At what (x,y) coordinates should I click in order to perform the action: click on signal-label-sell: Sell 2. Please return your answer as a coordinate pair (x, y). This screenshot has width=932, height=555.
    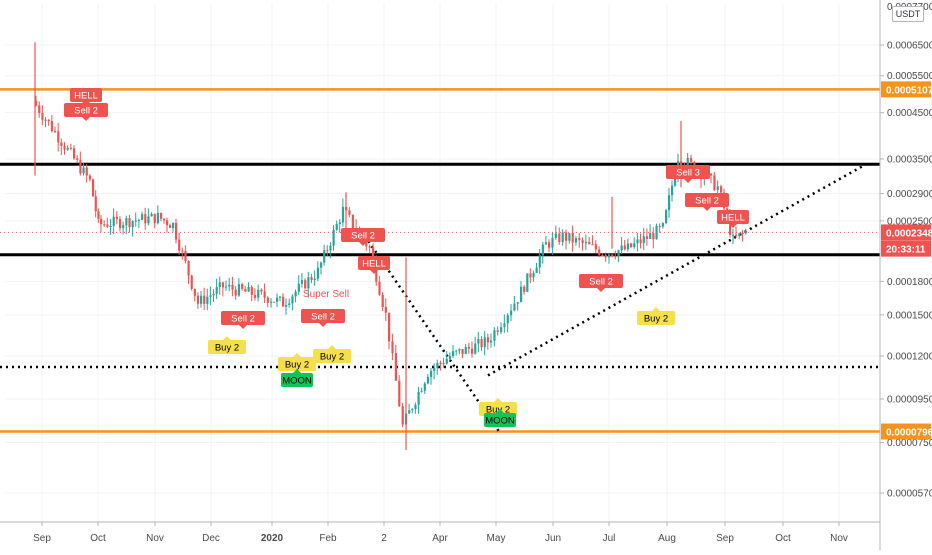
    Looking at the image, I should click on (707, 202).